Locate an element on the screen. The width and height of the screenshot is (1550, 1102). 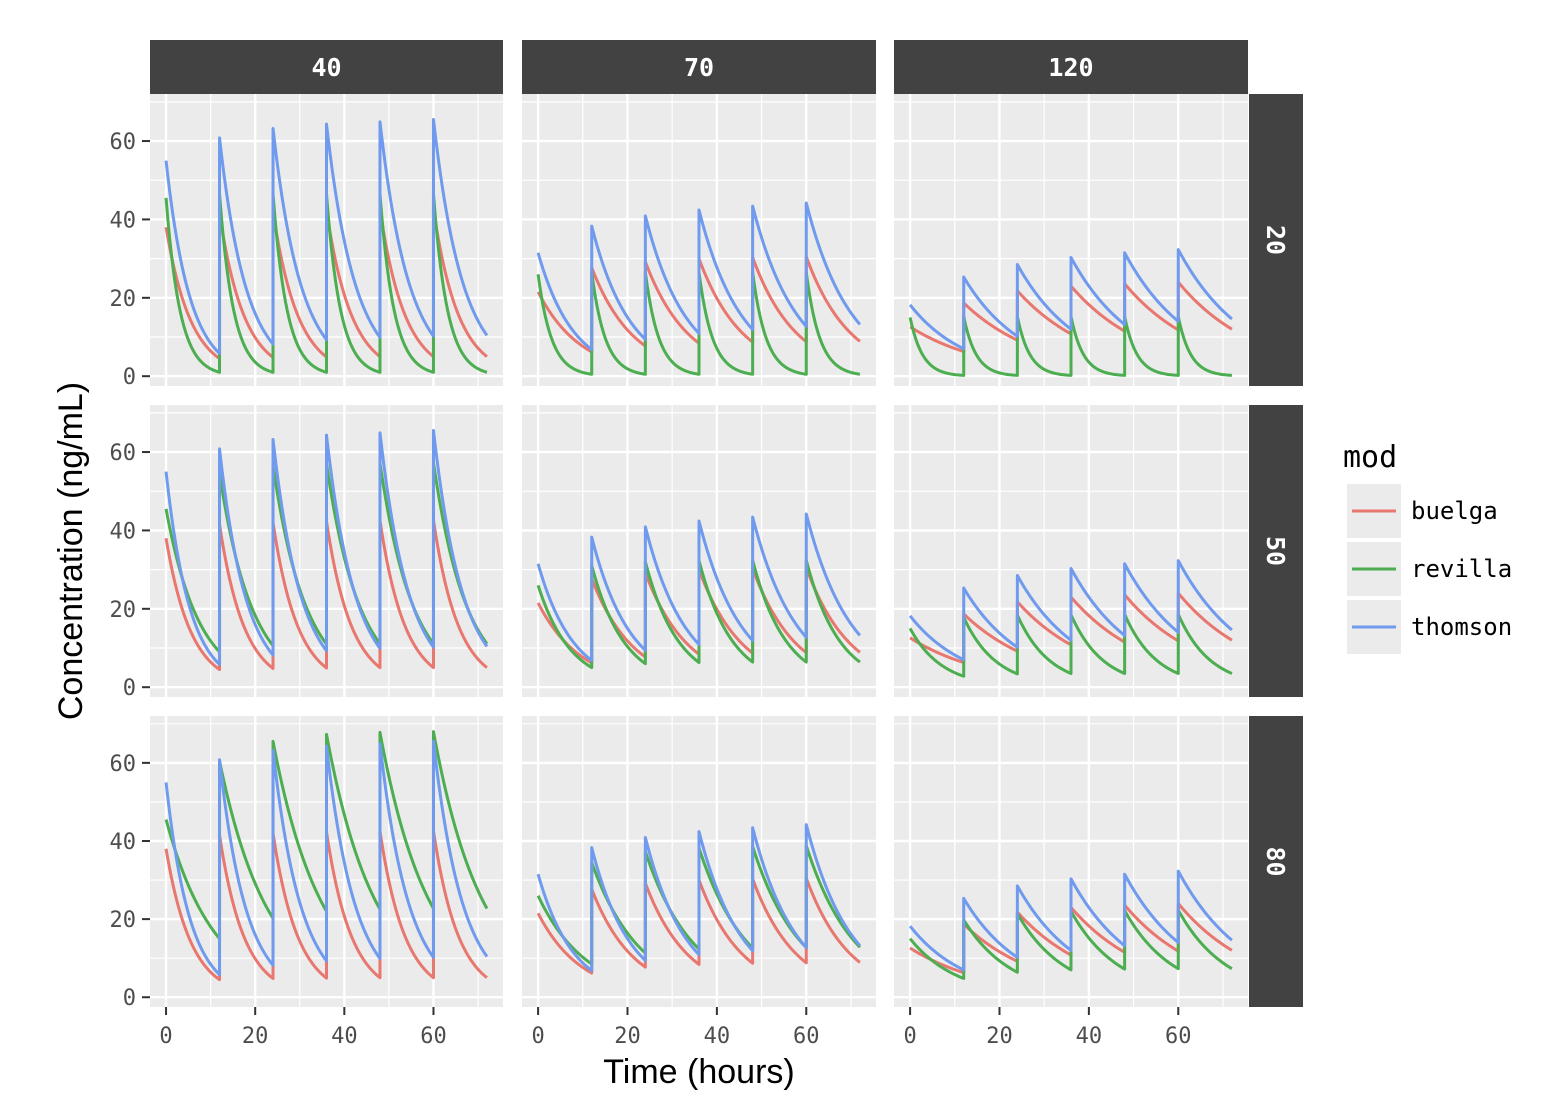
row-strip-label: 50 is located at coordinates (1275, 551).